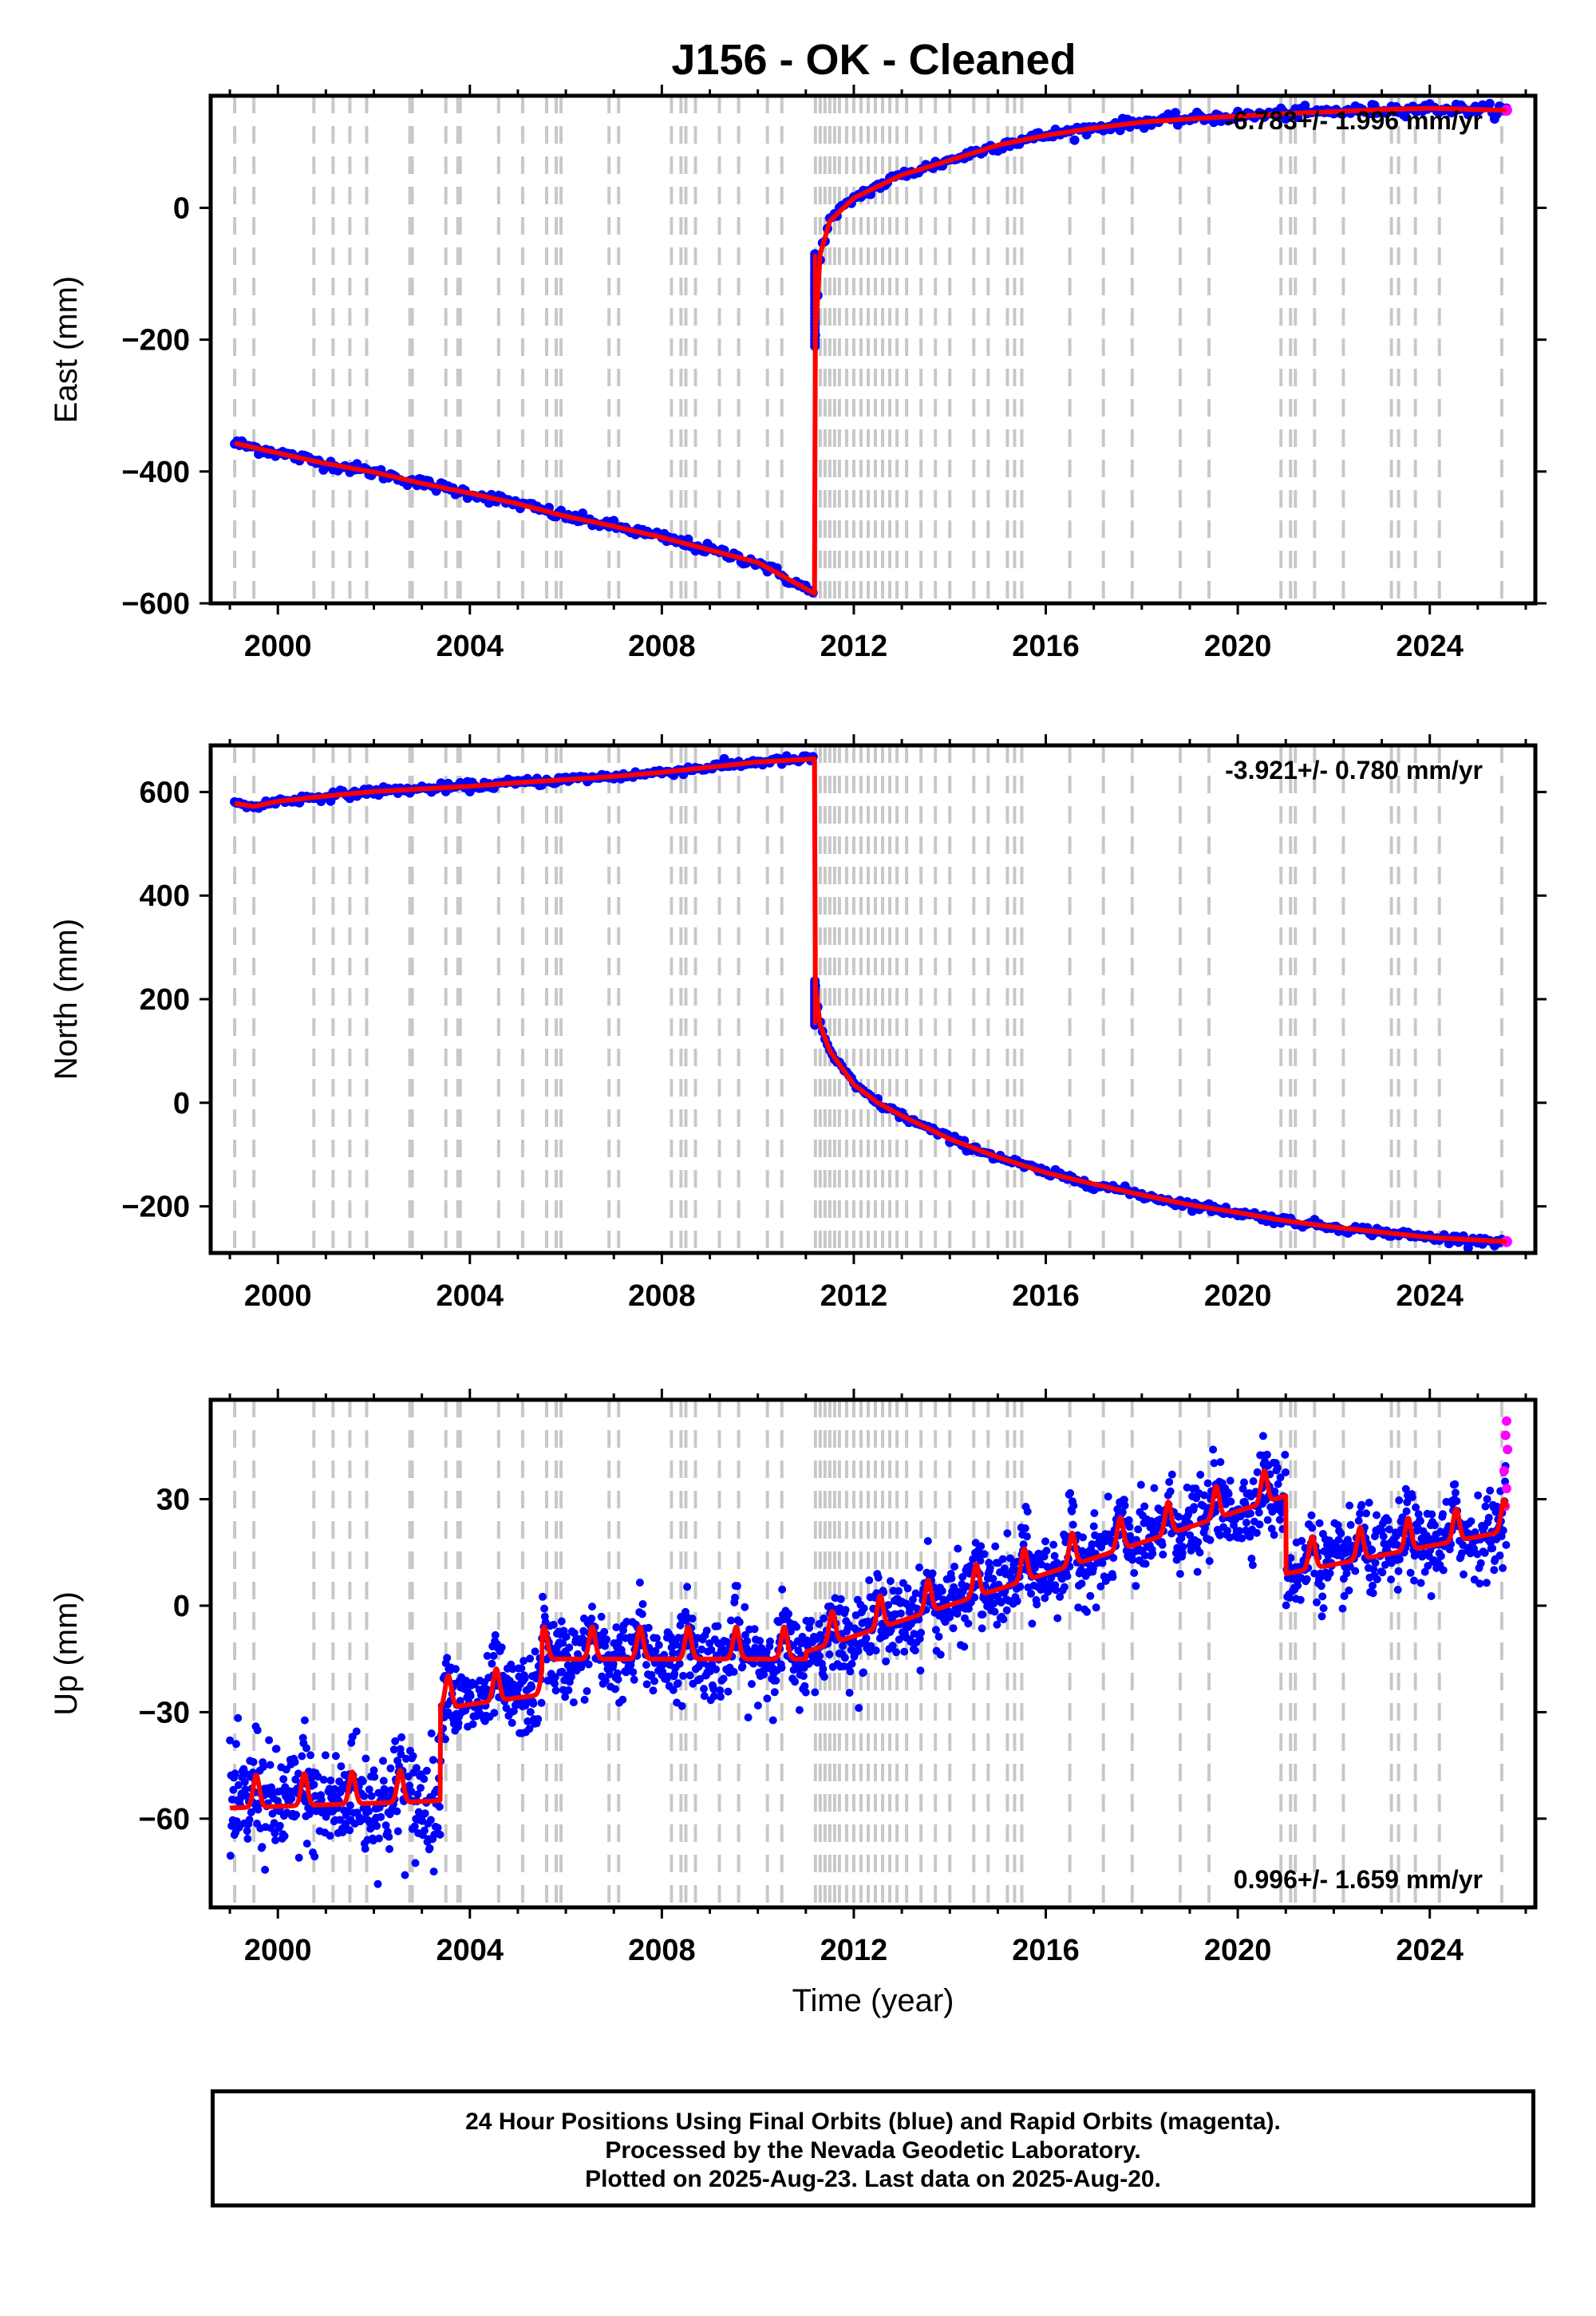 This screenshot has width=1596, height=2316. Describe the element at coordinates (873, 2001) in the screenshot. I see `x-axis-label: Time (year)` at that location.